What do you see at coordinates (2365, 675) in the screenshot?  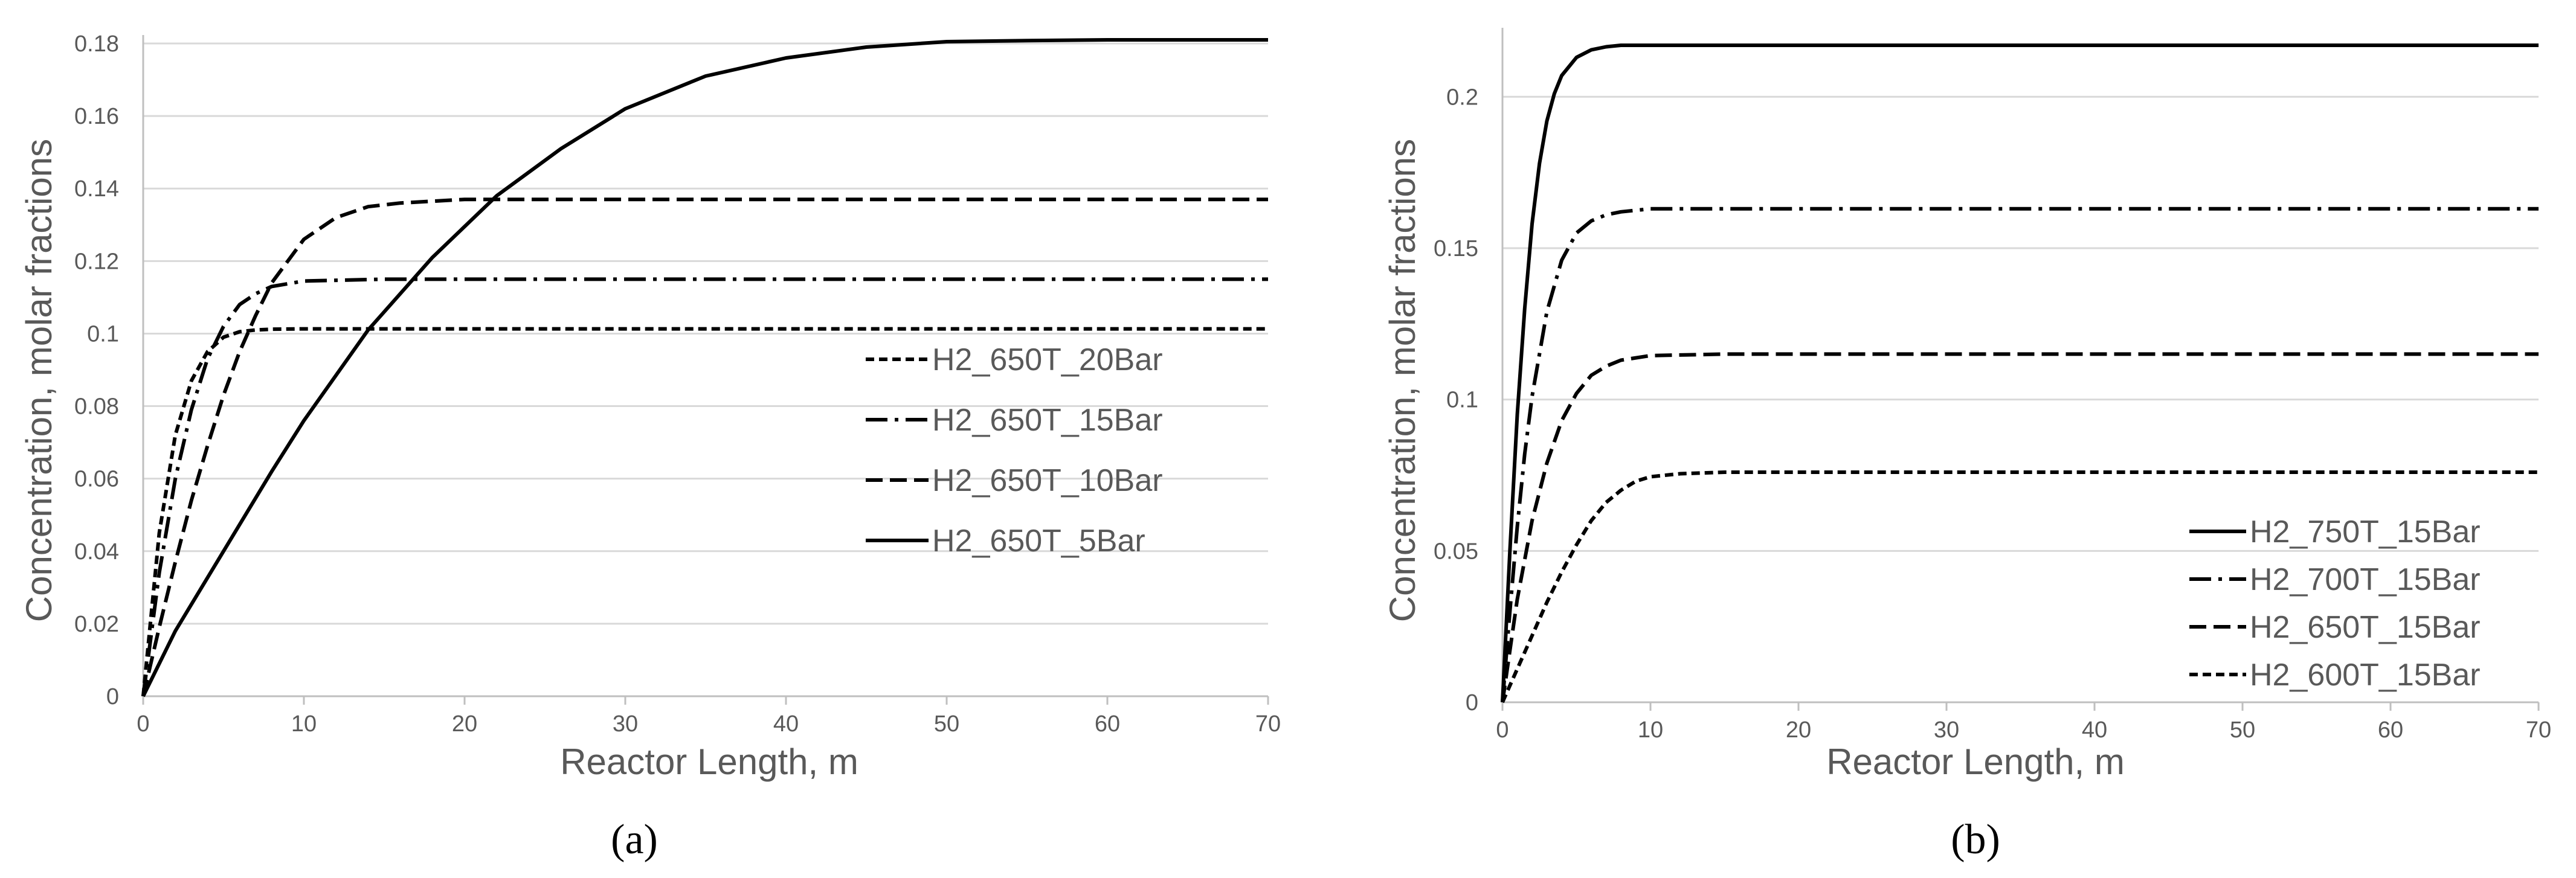 I see `chart-b-legend-label: H2_600T_15Bar` at bounding box center [2365, 675].